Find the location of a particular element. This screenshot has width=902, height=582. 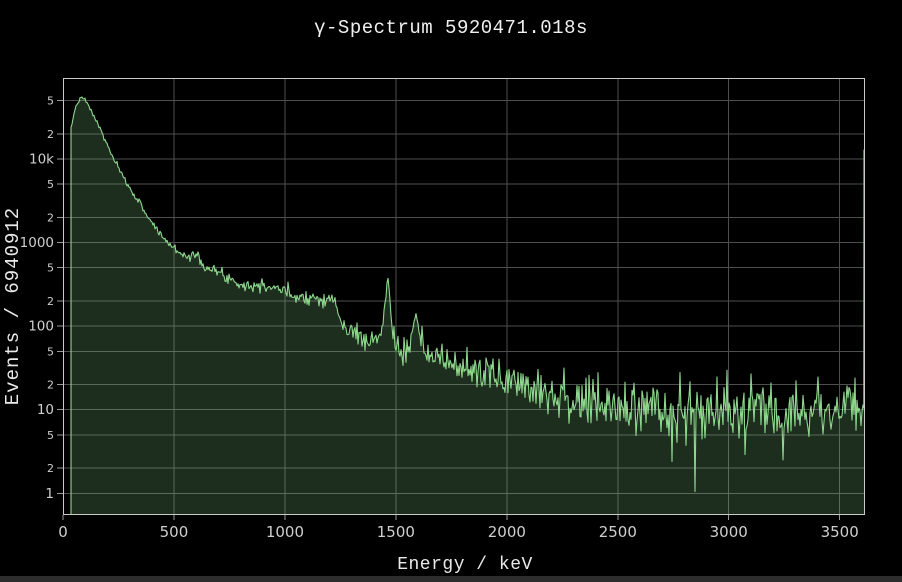

y-tick-label: 1000 is located at coordinates (37, 243).